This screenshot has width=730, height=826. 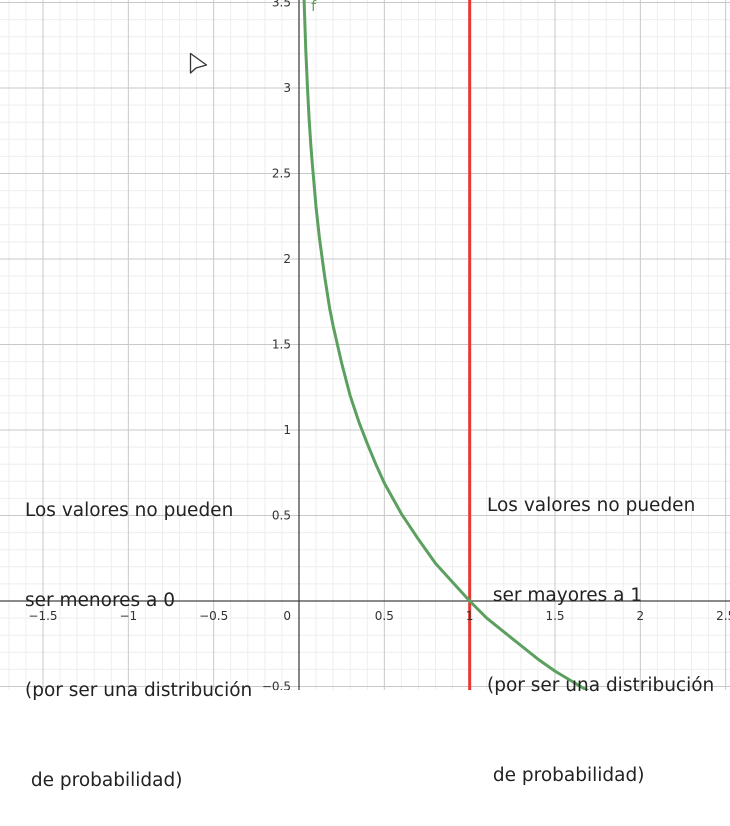 What do you see at coordinates (139, 690) in the screenshot?
I see `annotation-left-line-3: (por ser una distribución` at bounding box center [139, 690].